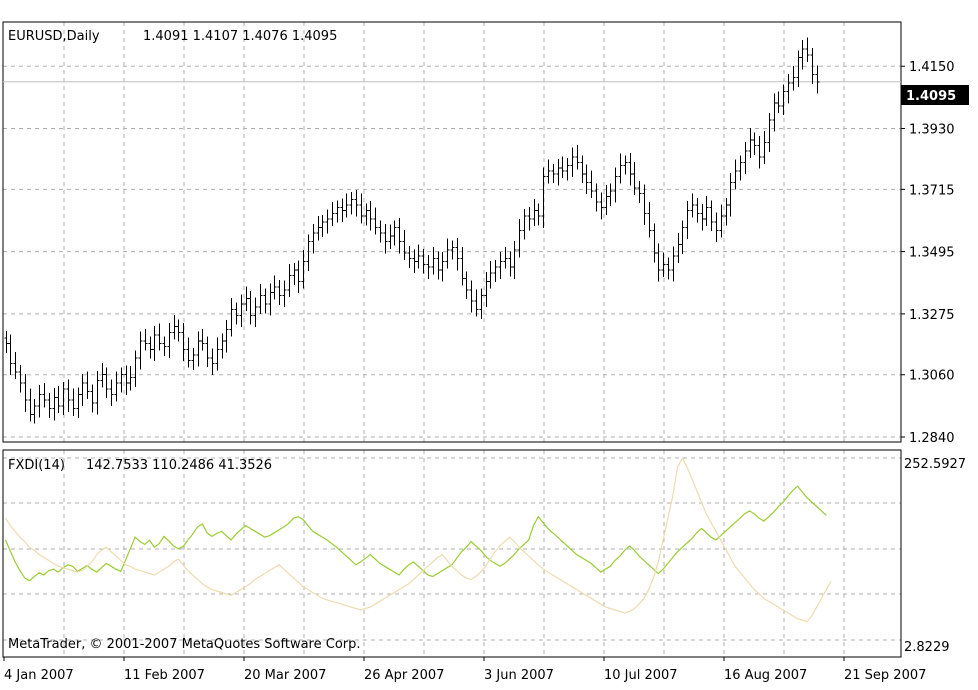 The image size is (978, 690). What do you see at coordinates (885, 675) in the screenshot?
I see `x-tick-label: 21 Sep 2007` at bounding box center [885, 675].